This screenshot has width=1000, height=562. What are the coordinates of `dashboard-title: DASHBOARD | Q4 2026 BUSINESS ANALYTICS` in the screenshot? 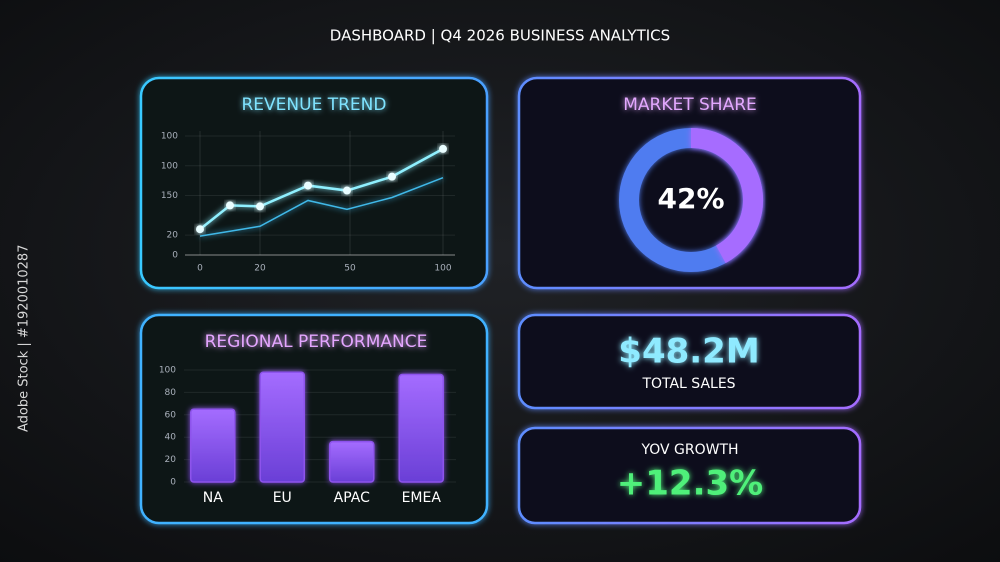 It's located at (500, 36).